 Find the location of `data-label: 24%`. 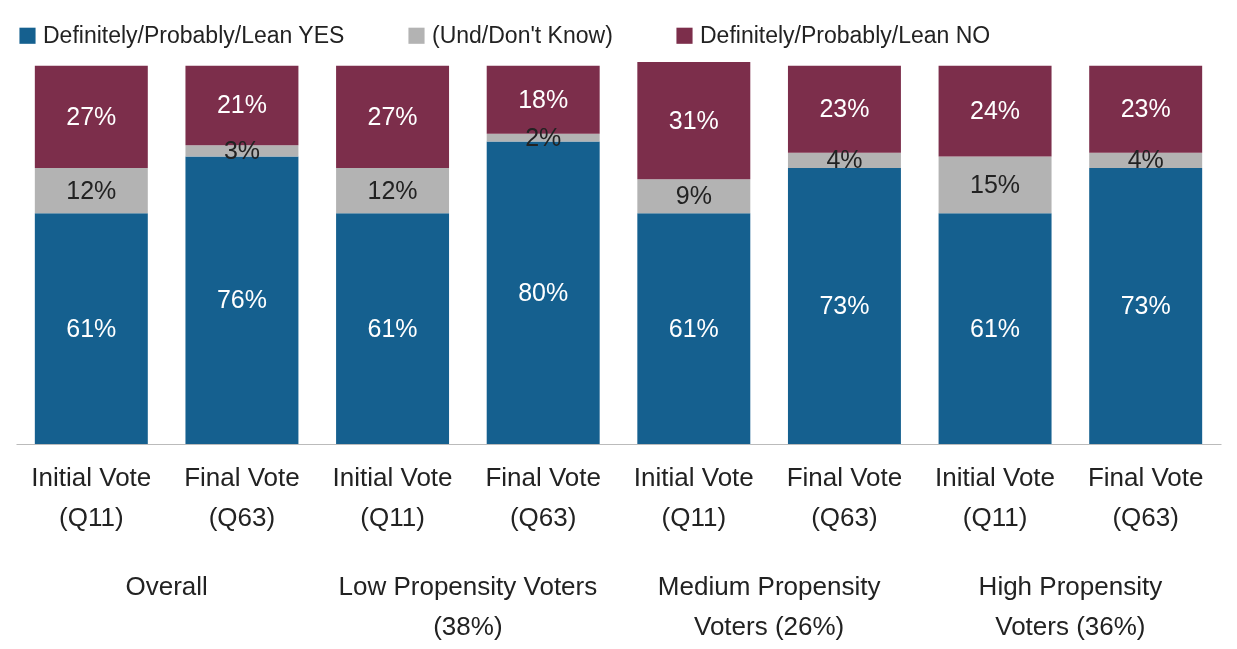

data-label: 24% is located at coordinates (995, 110).